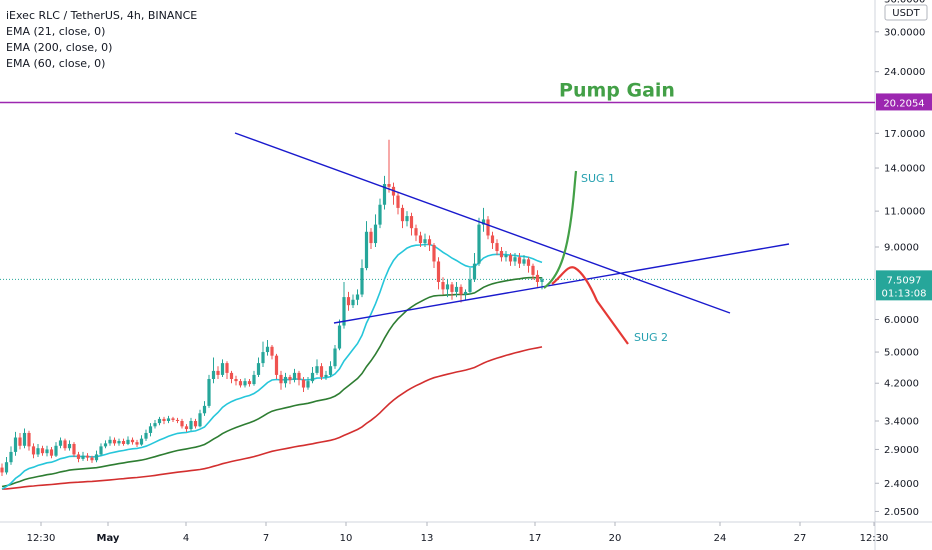 The image size is (932, 550). Describe the element at coordinates (904, 72) in the screenshot. I see `y-tick-label: 24.0000` at that location.